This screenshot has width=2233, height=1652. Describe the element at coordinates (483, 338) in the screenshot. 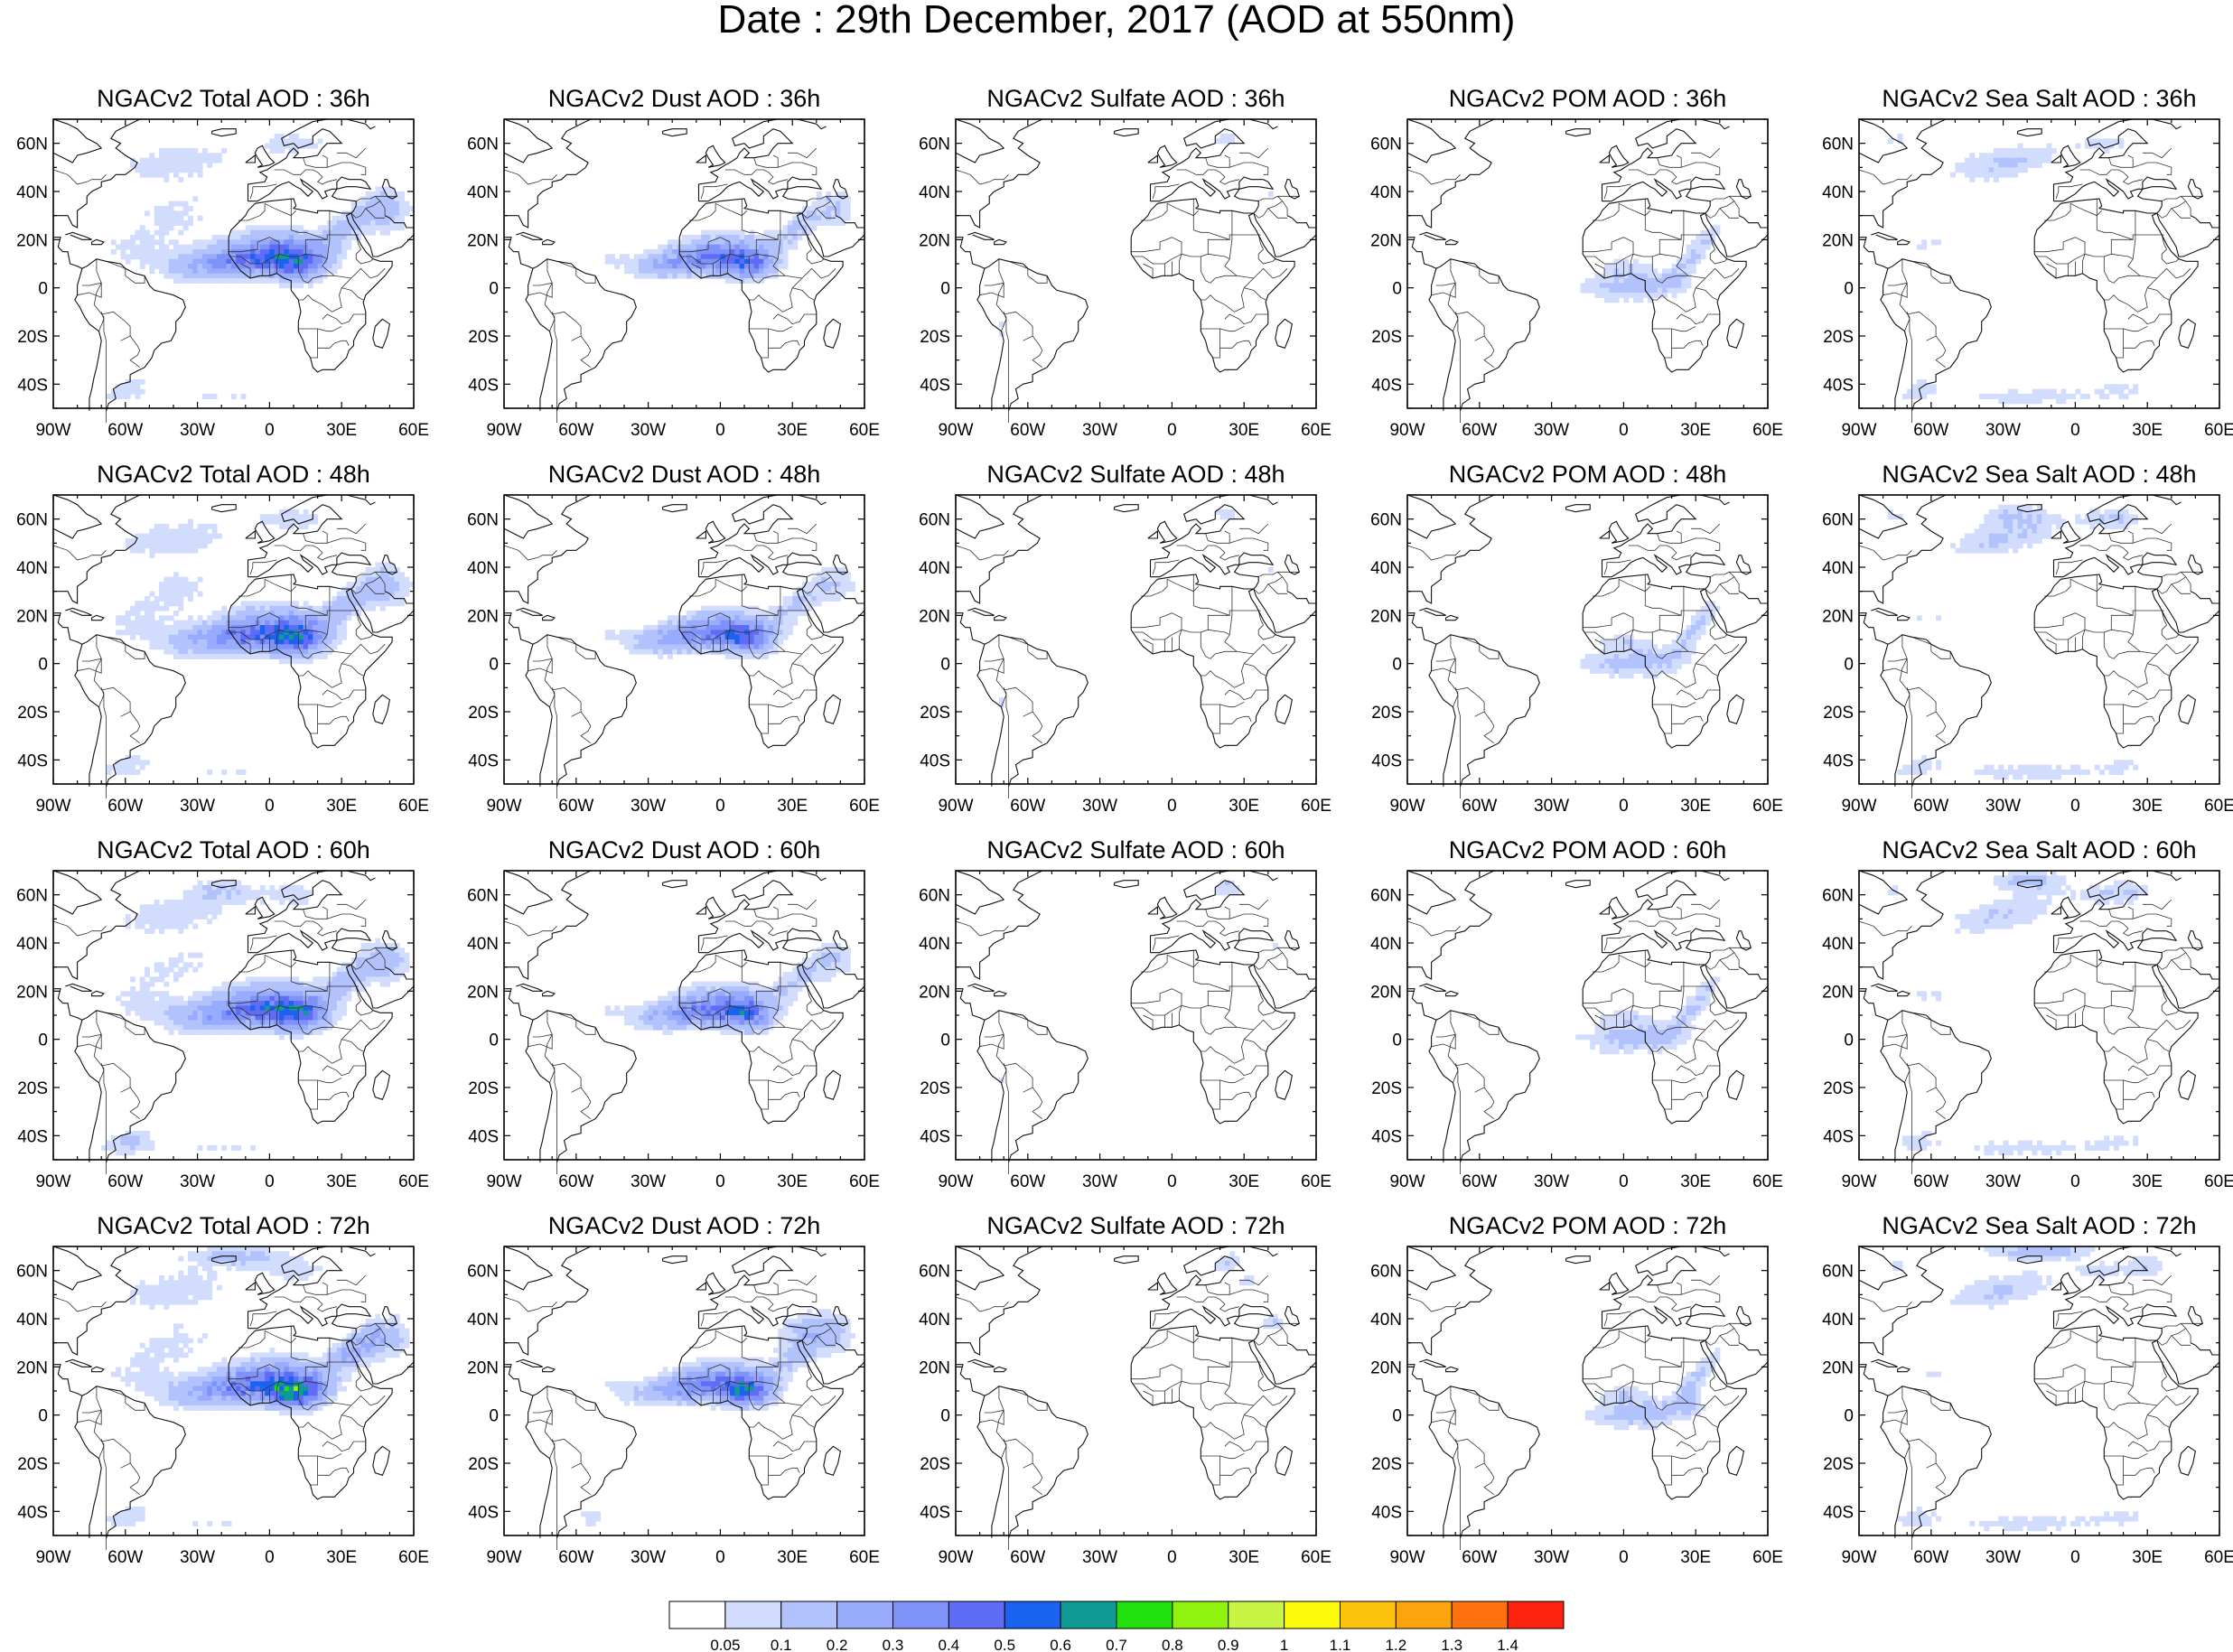

I see `lat-tick-label: 20S` at that location.